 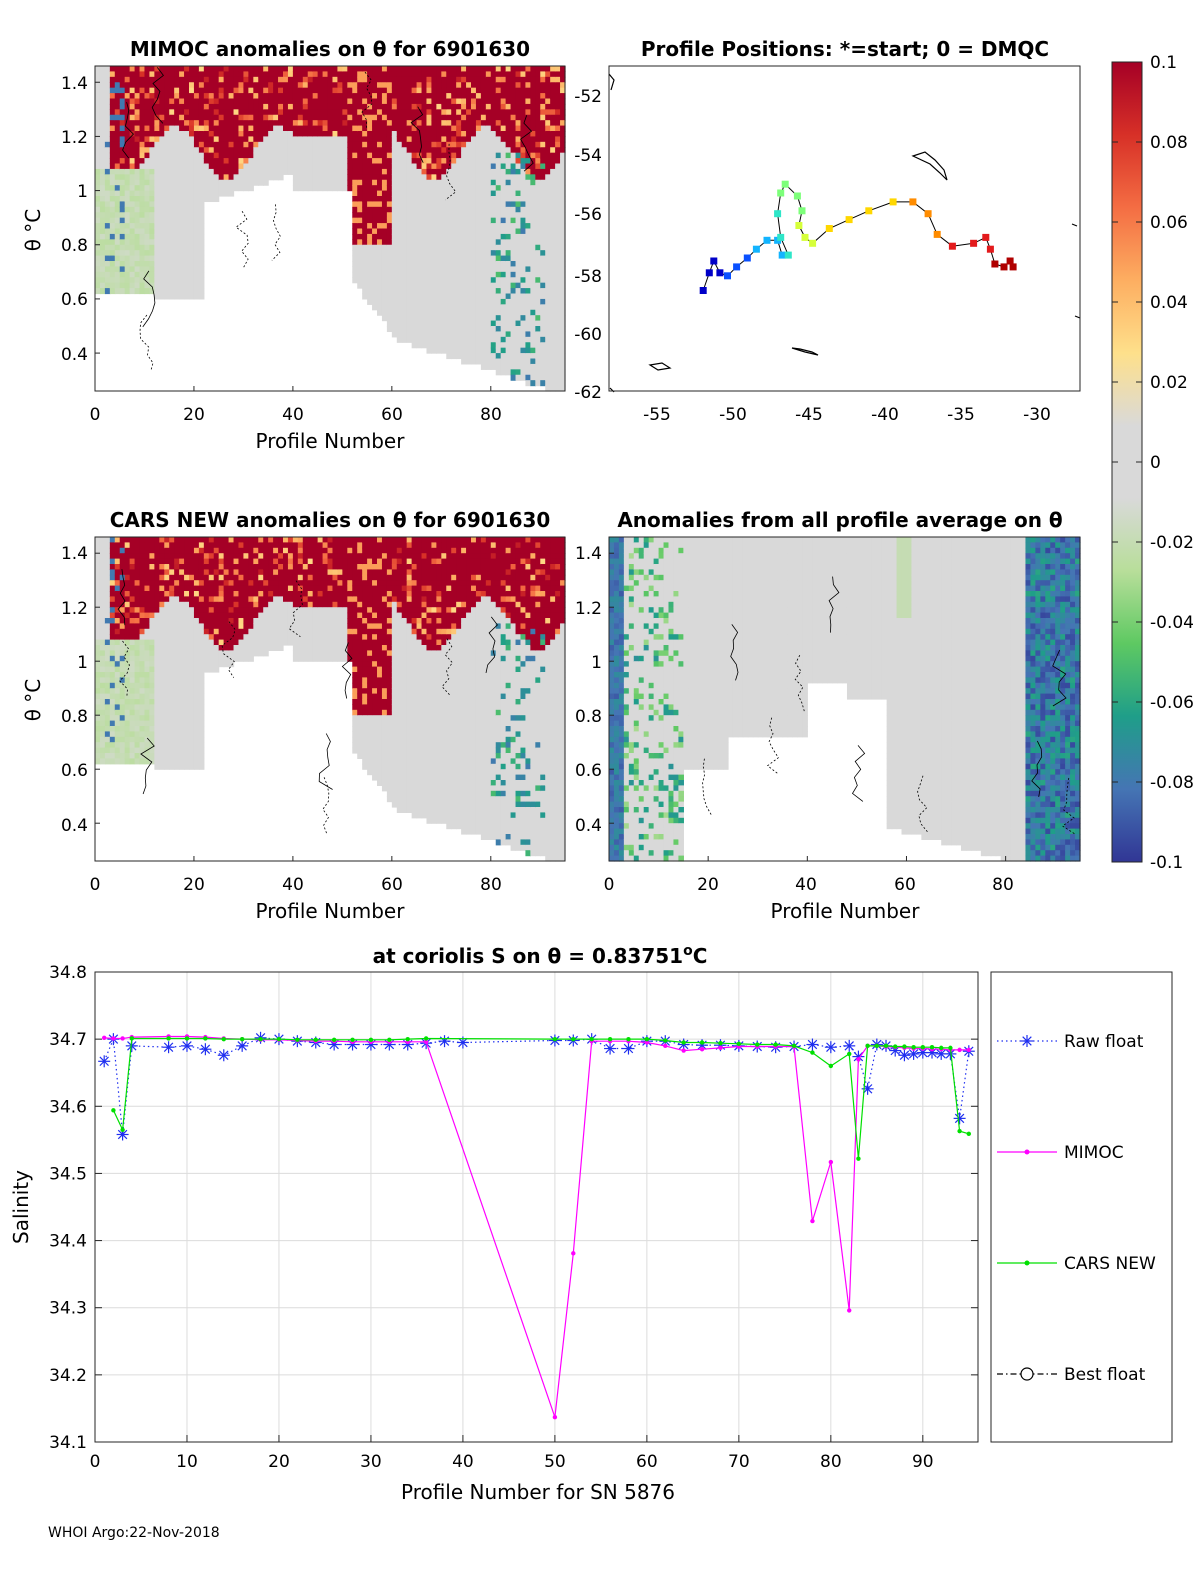 What do you see at coordinates (74, 355) in the screenshot?
I see `y-tick-label: 0.4` at bounding box center [74, 355].